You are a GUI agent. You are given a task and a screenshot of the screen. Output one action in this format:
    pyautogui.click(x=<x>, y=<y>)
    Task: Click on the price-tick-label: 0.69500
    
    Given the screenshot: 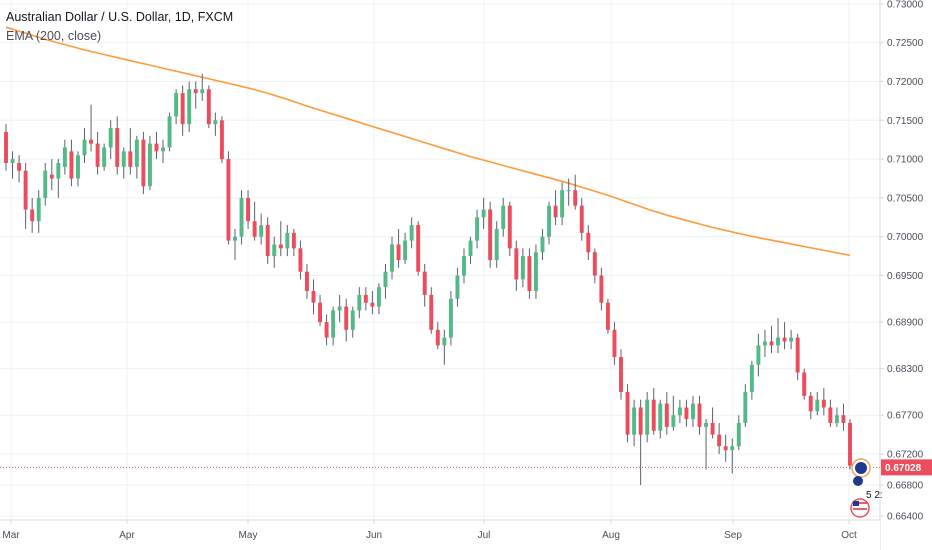 What is the action you would take?
    pyautogui.click(x=905, y=276)
    